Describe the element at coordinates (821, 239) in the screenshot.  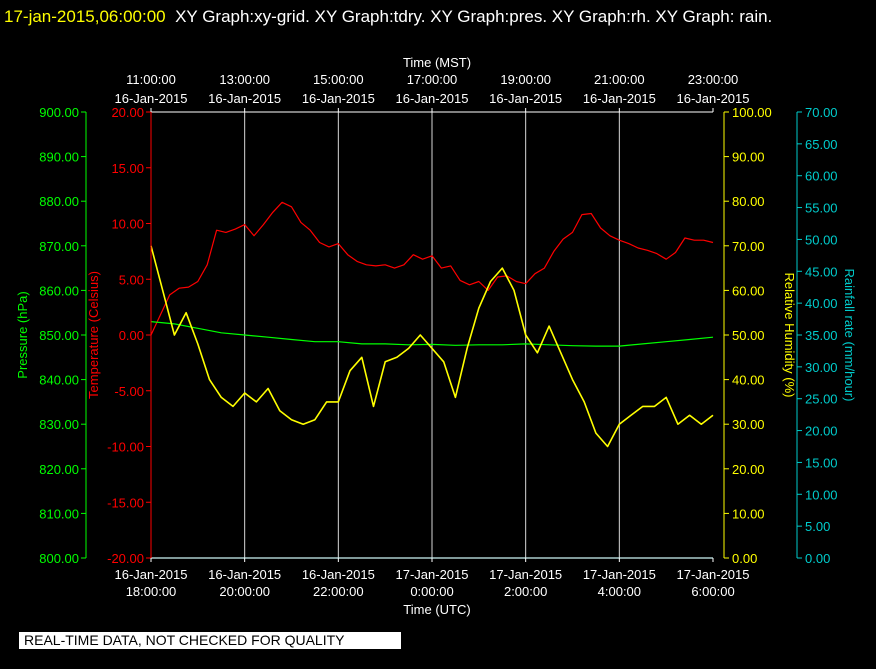
I see `rainfall-axis-tick-label: 50.00` at that location.